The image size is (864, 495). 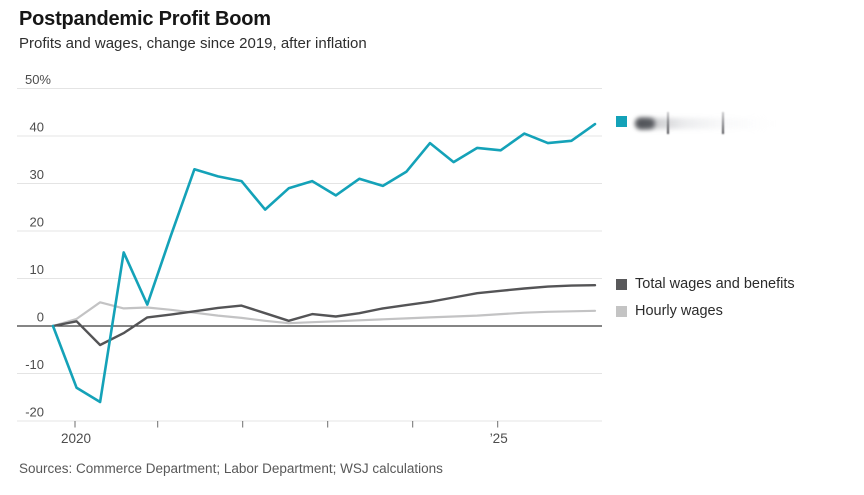 What do you see at coordinates (37, 269) in the screenshot?
I see `y-axis-label: 10` at bounding box center [37, 269].